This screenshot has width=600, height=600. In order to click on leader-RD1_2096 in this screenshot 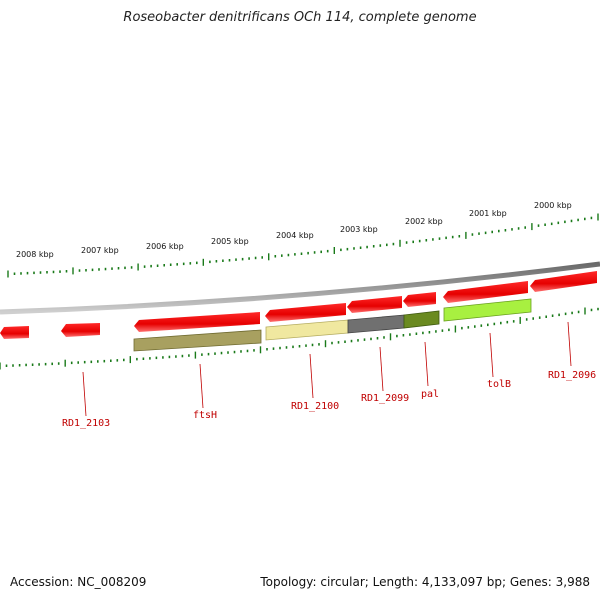, I will do `click(569, 344)`.